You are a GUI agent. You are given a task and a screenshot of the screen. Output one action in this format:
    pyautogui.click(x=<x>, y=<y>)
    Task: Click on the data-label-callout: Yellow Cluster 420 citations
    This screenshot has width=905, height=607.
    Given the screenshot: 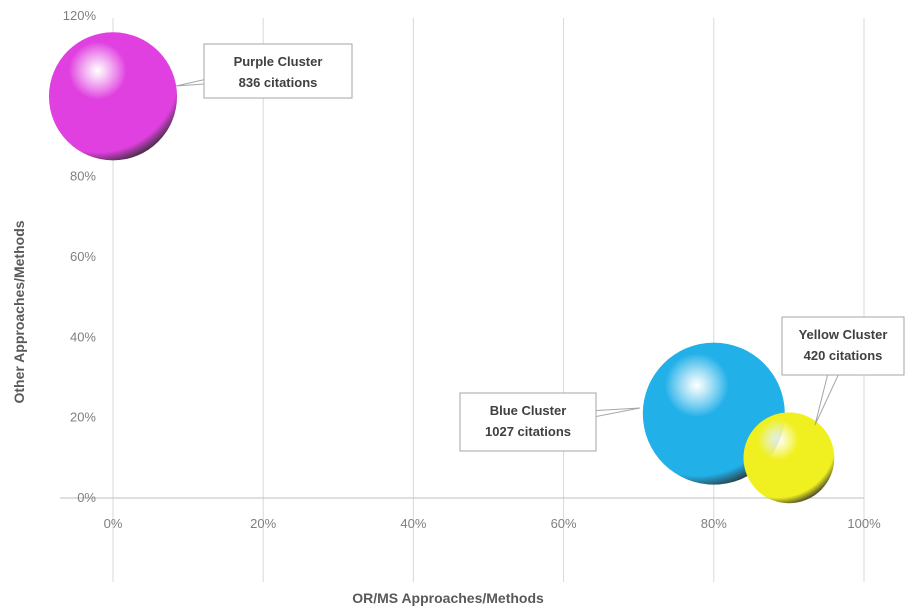 What is the action you would take?
    pyautogui.click(x=843, y=371)
    